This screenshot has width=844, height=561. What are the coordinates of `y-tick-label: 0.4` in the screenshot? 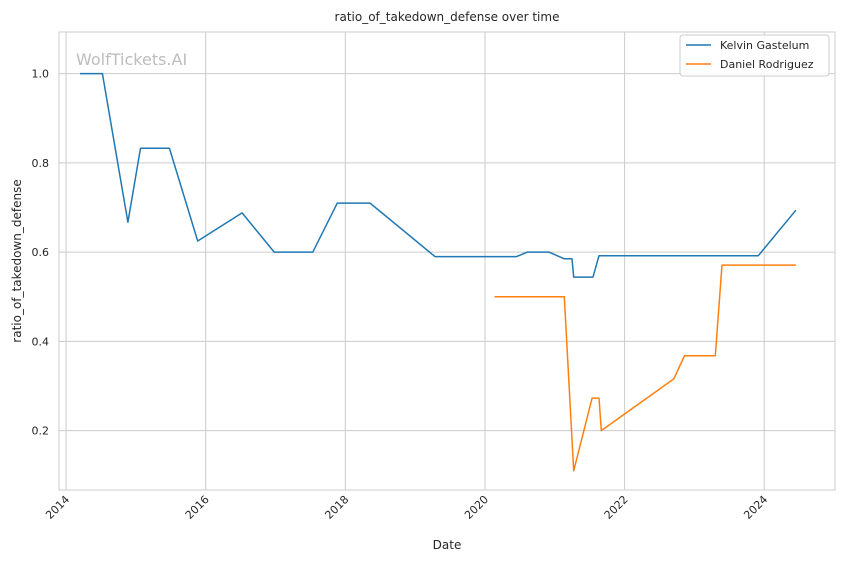 It's located at (41, 341).